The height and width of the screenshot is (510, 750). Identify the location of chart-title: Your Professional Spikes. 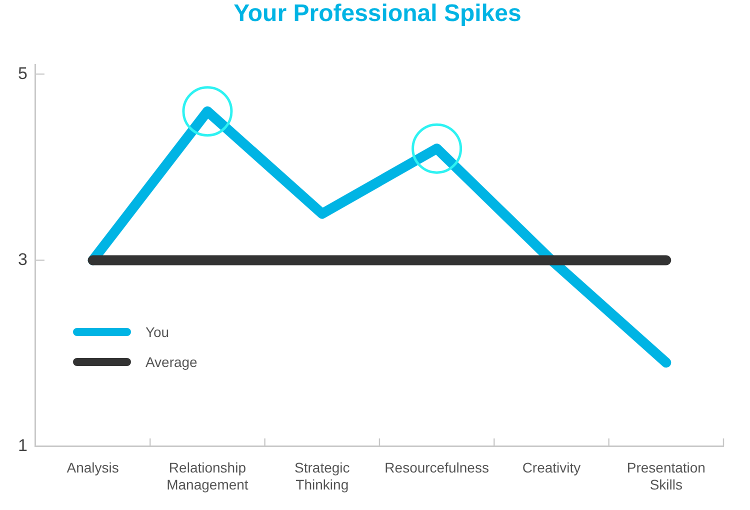
(378, 14).